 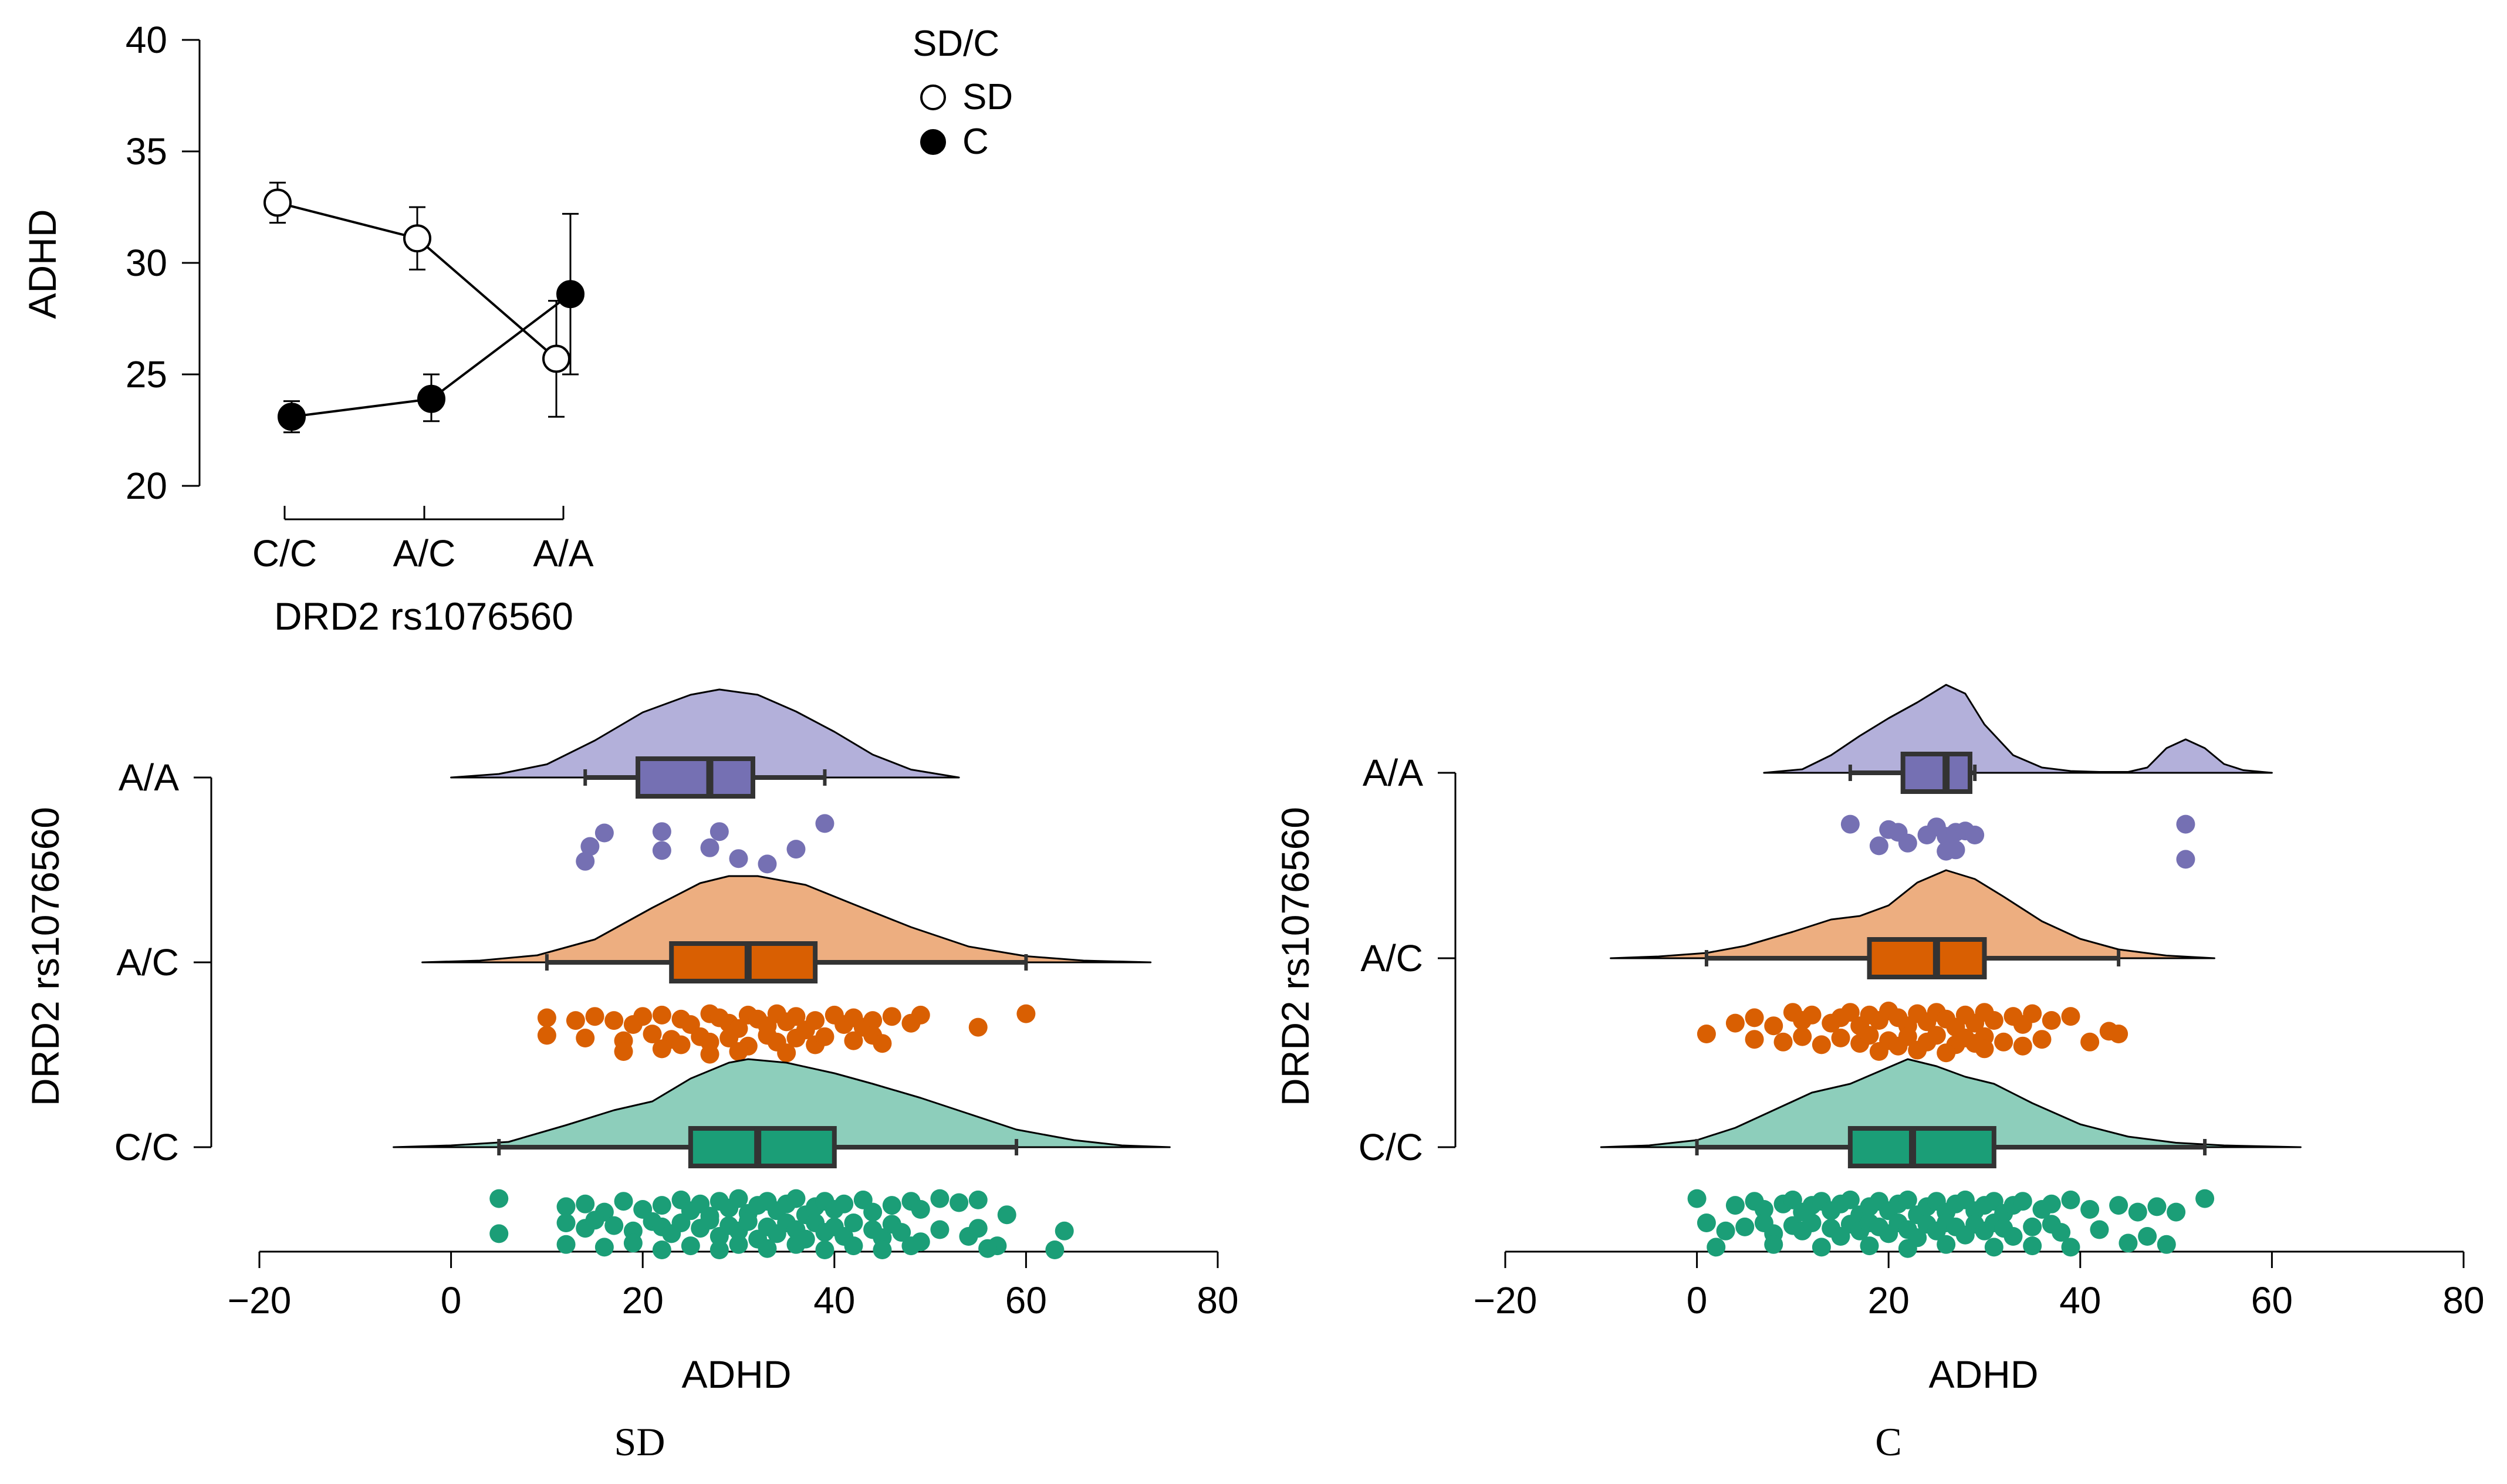 What do you see at coordinates (743, 962) in the screenshot?
I see `box-ac` at bounding box center [743, 962].